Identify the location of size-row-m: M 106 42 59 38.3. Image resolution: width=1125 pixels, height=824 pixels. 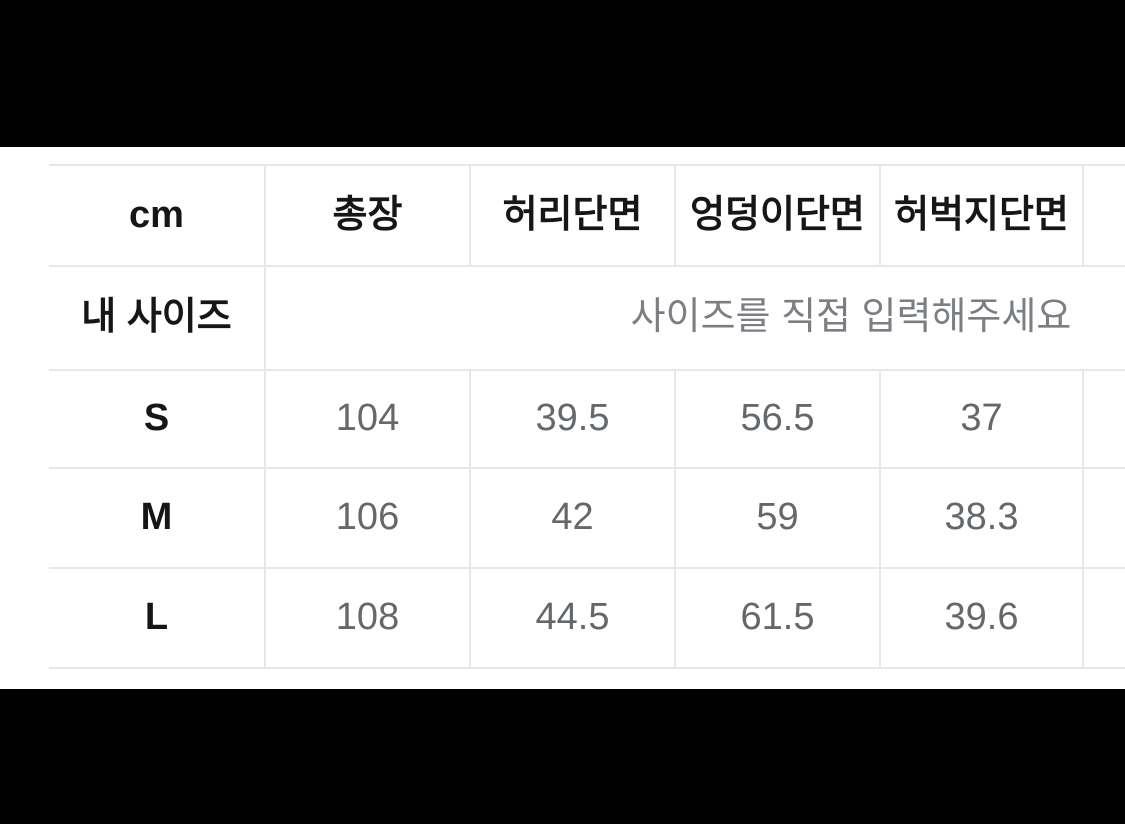
(587, 518).